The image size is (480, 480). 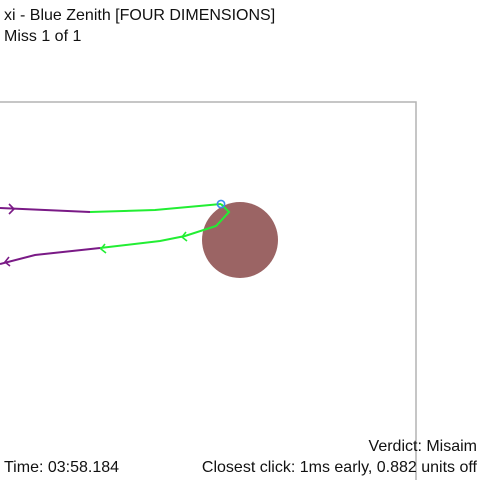 I want to click on miss-counter: Miss 1 of 1, so click(x=43, y=36).